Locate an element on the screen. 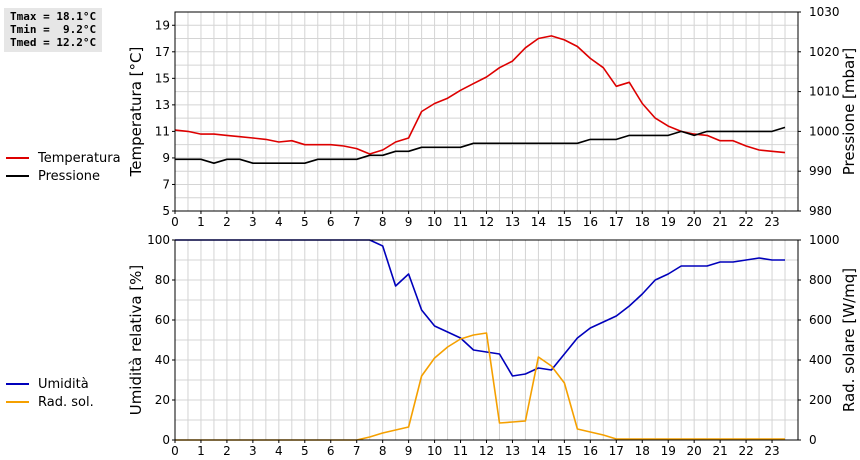 The height and width of the screenshot is (460, 860). tmin-label: Tmin = 9.2°C is located at coordinates (53, 29).